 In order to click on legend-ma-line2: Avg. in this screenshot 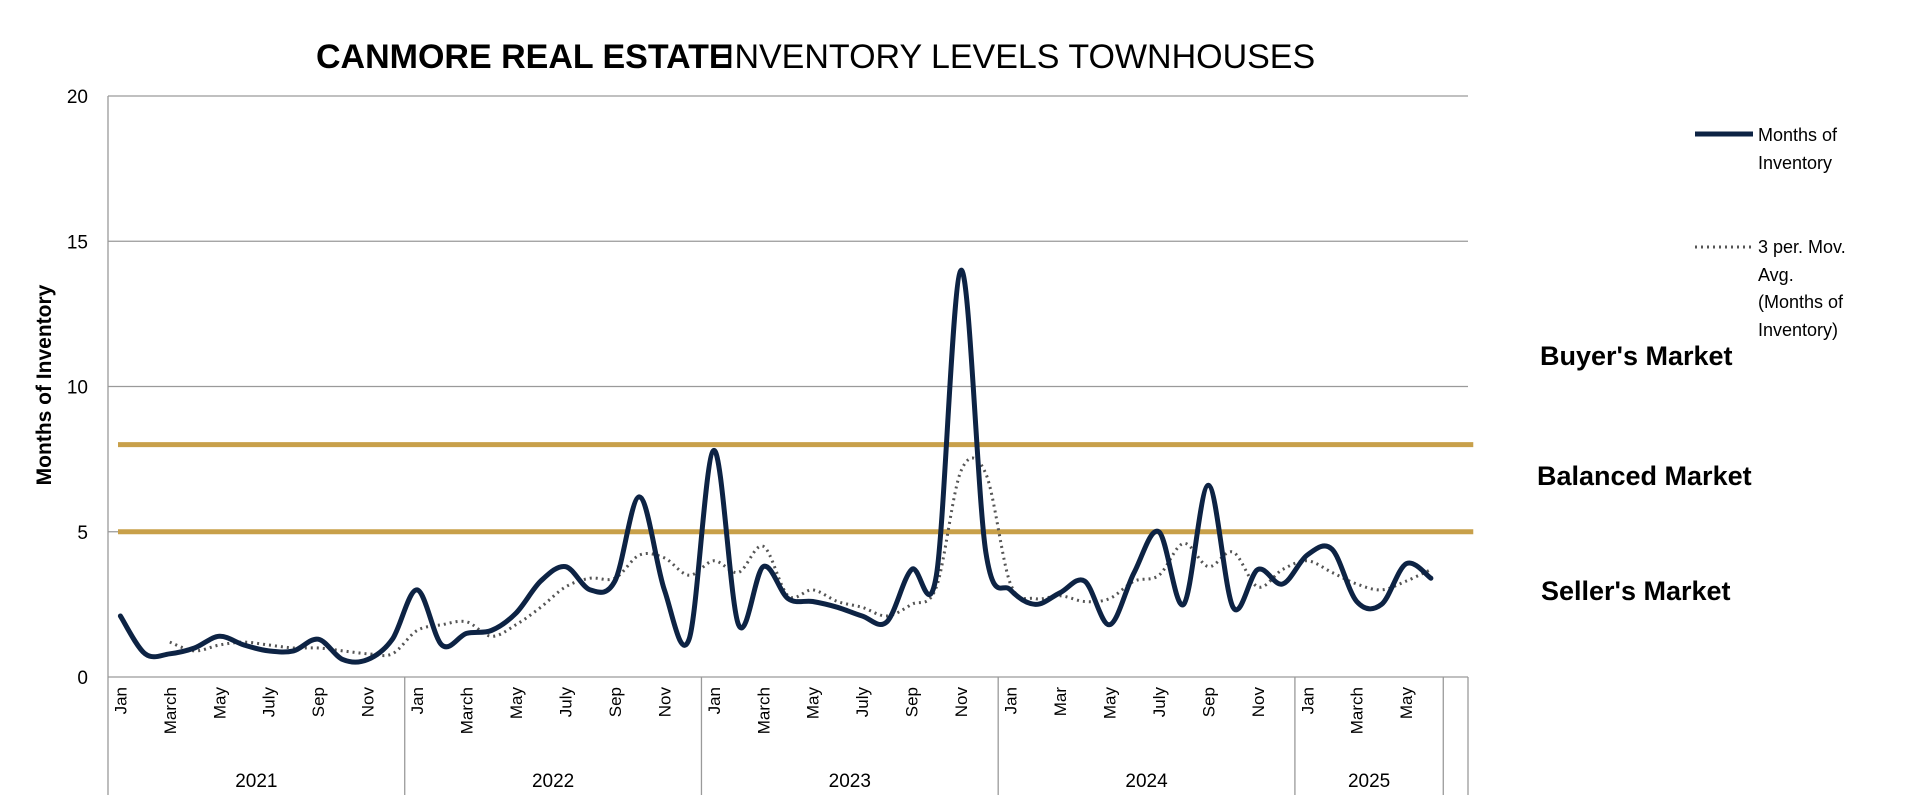, I will do `click(1776, 275)`.